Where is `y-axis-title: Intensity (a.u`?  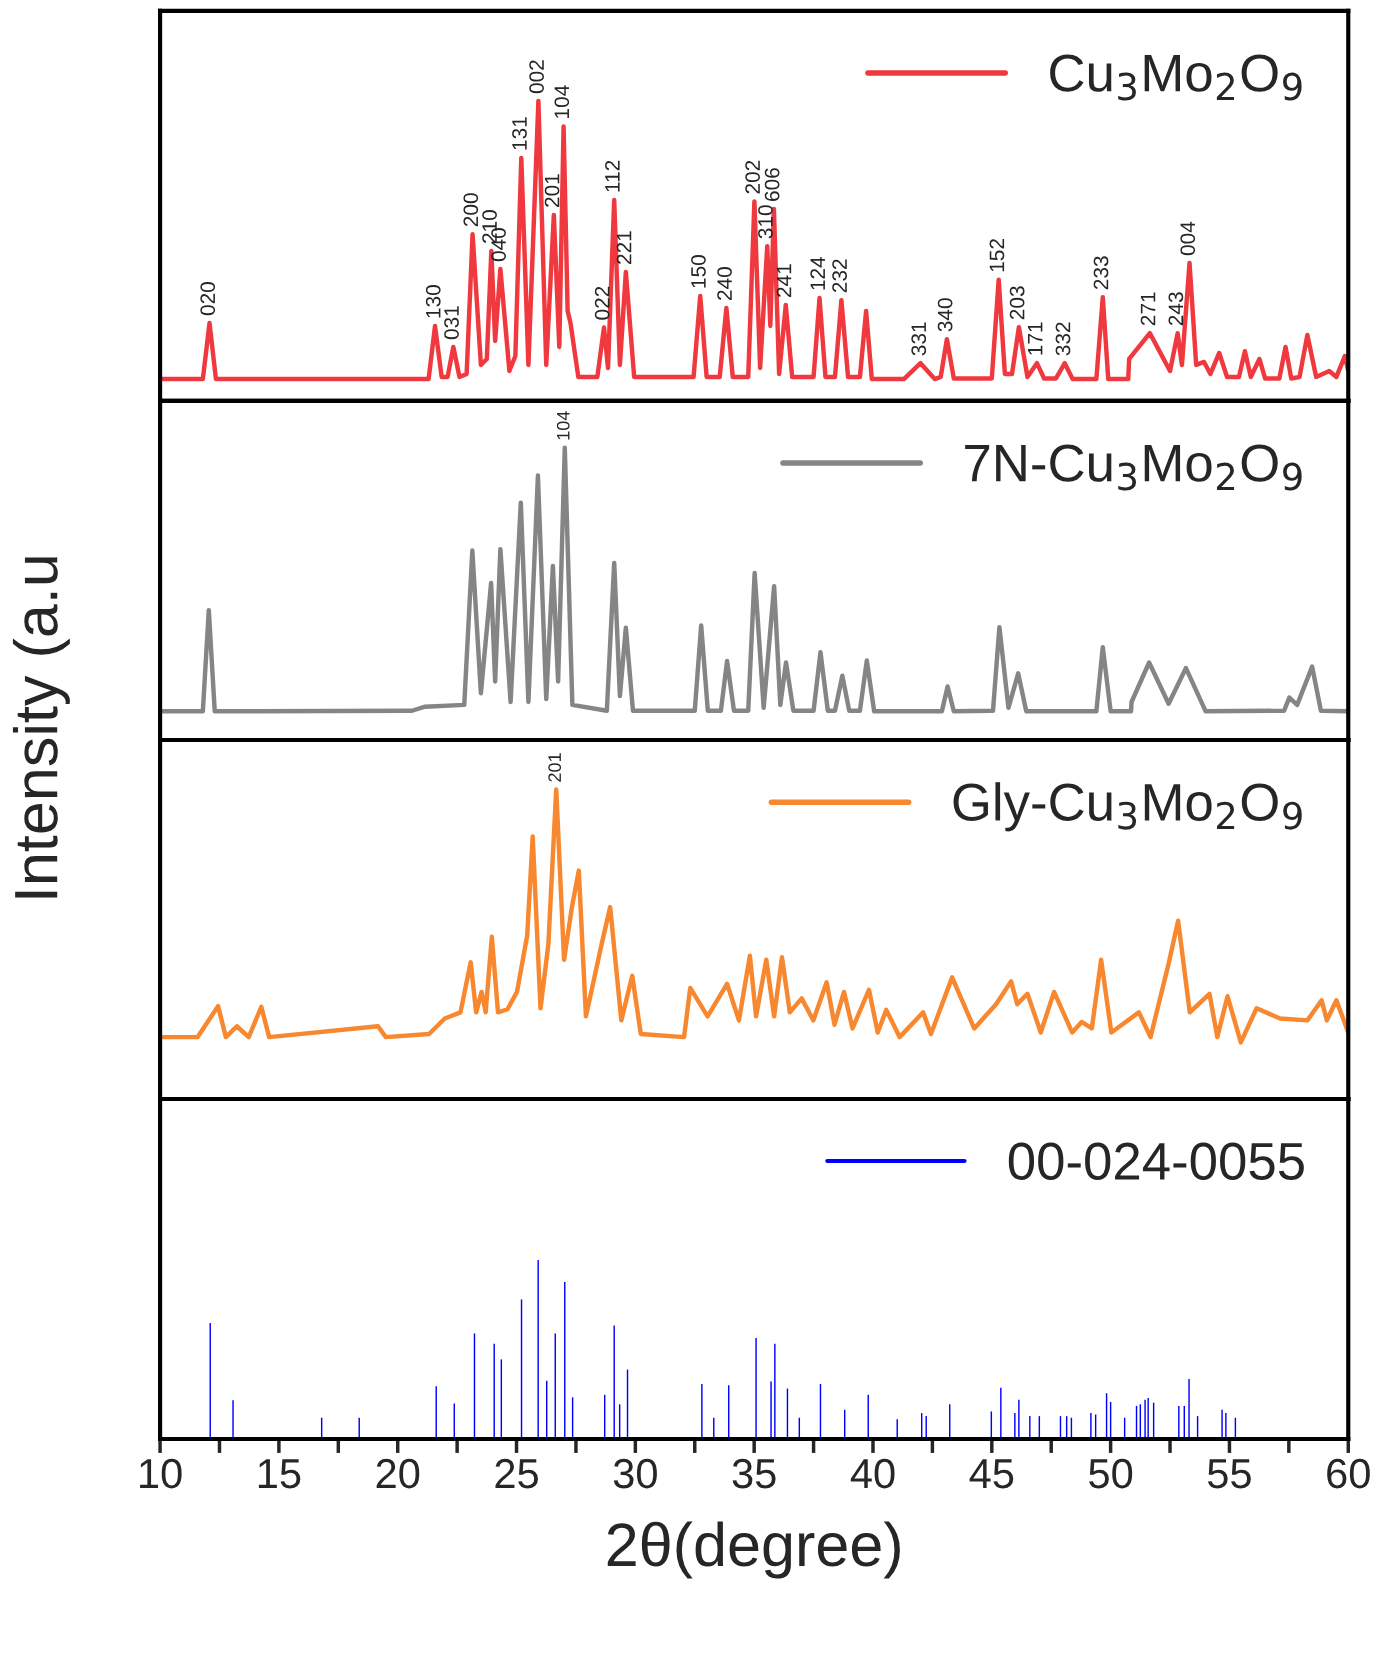
y-axis-title: Intensity (a.u is located at coordinates (41, 727).